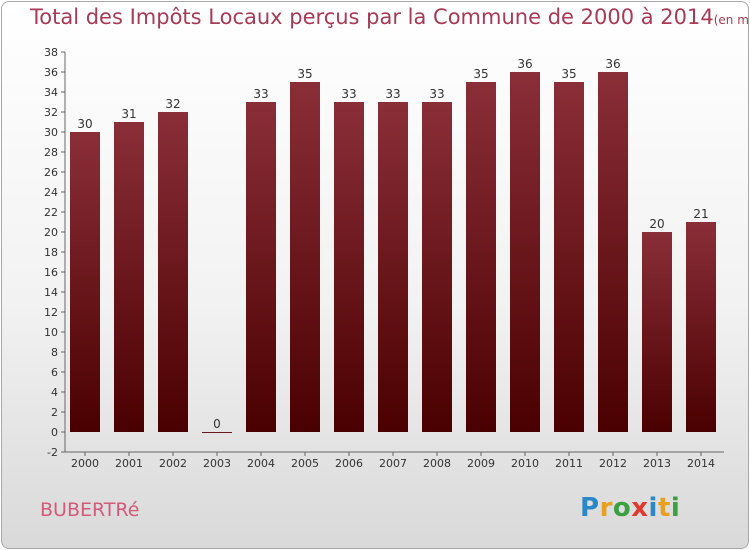  Describe the element at coordinates (304, 74) in the screenshot. I see `value-label-2005: 35` at that location.